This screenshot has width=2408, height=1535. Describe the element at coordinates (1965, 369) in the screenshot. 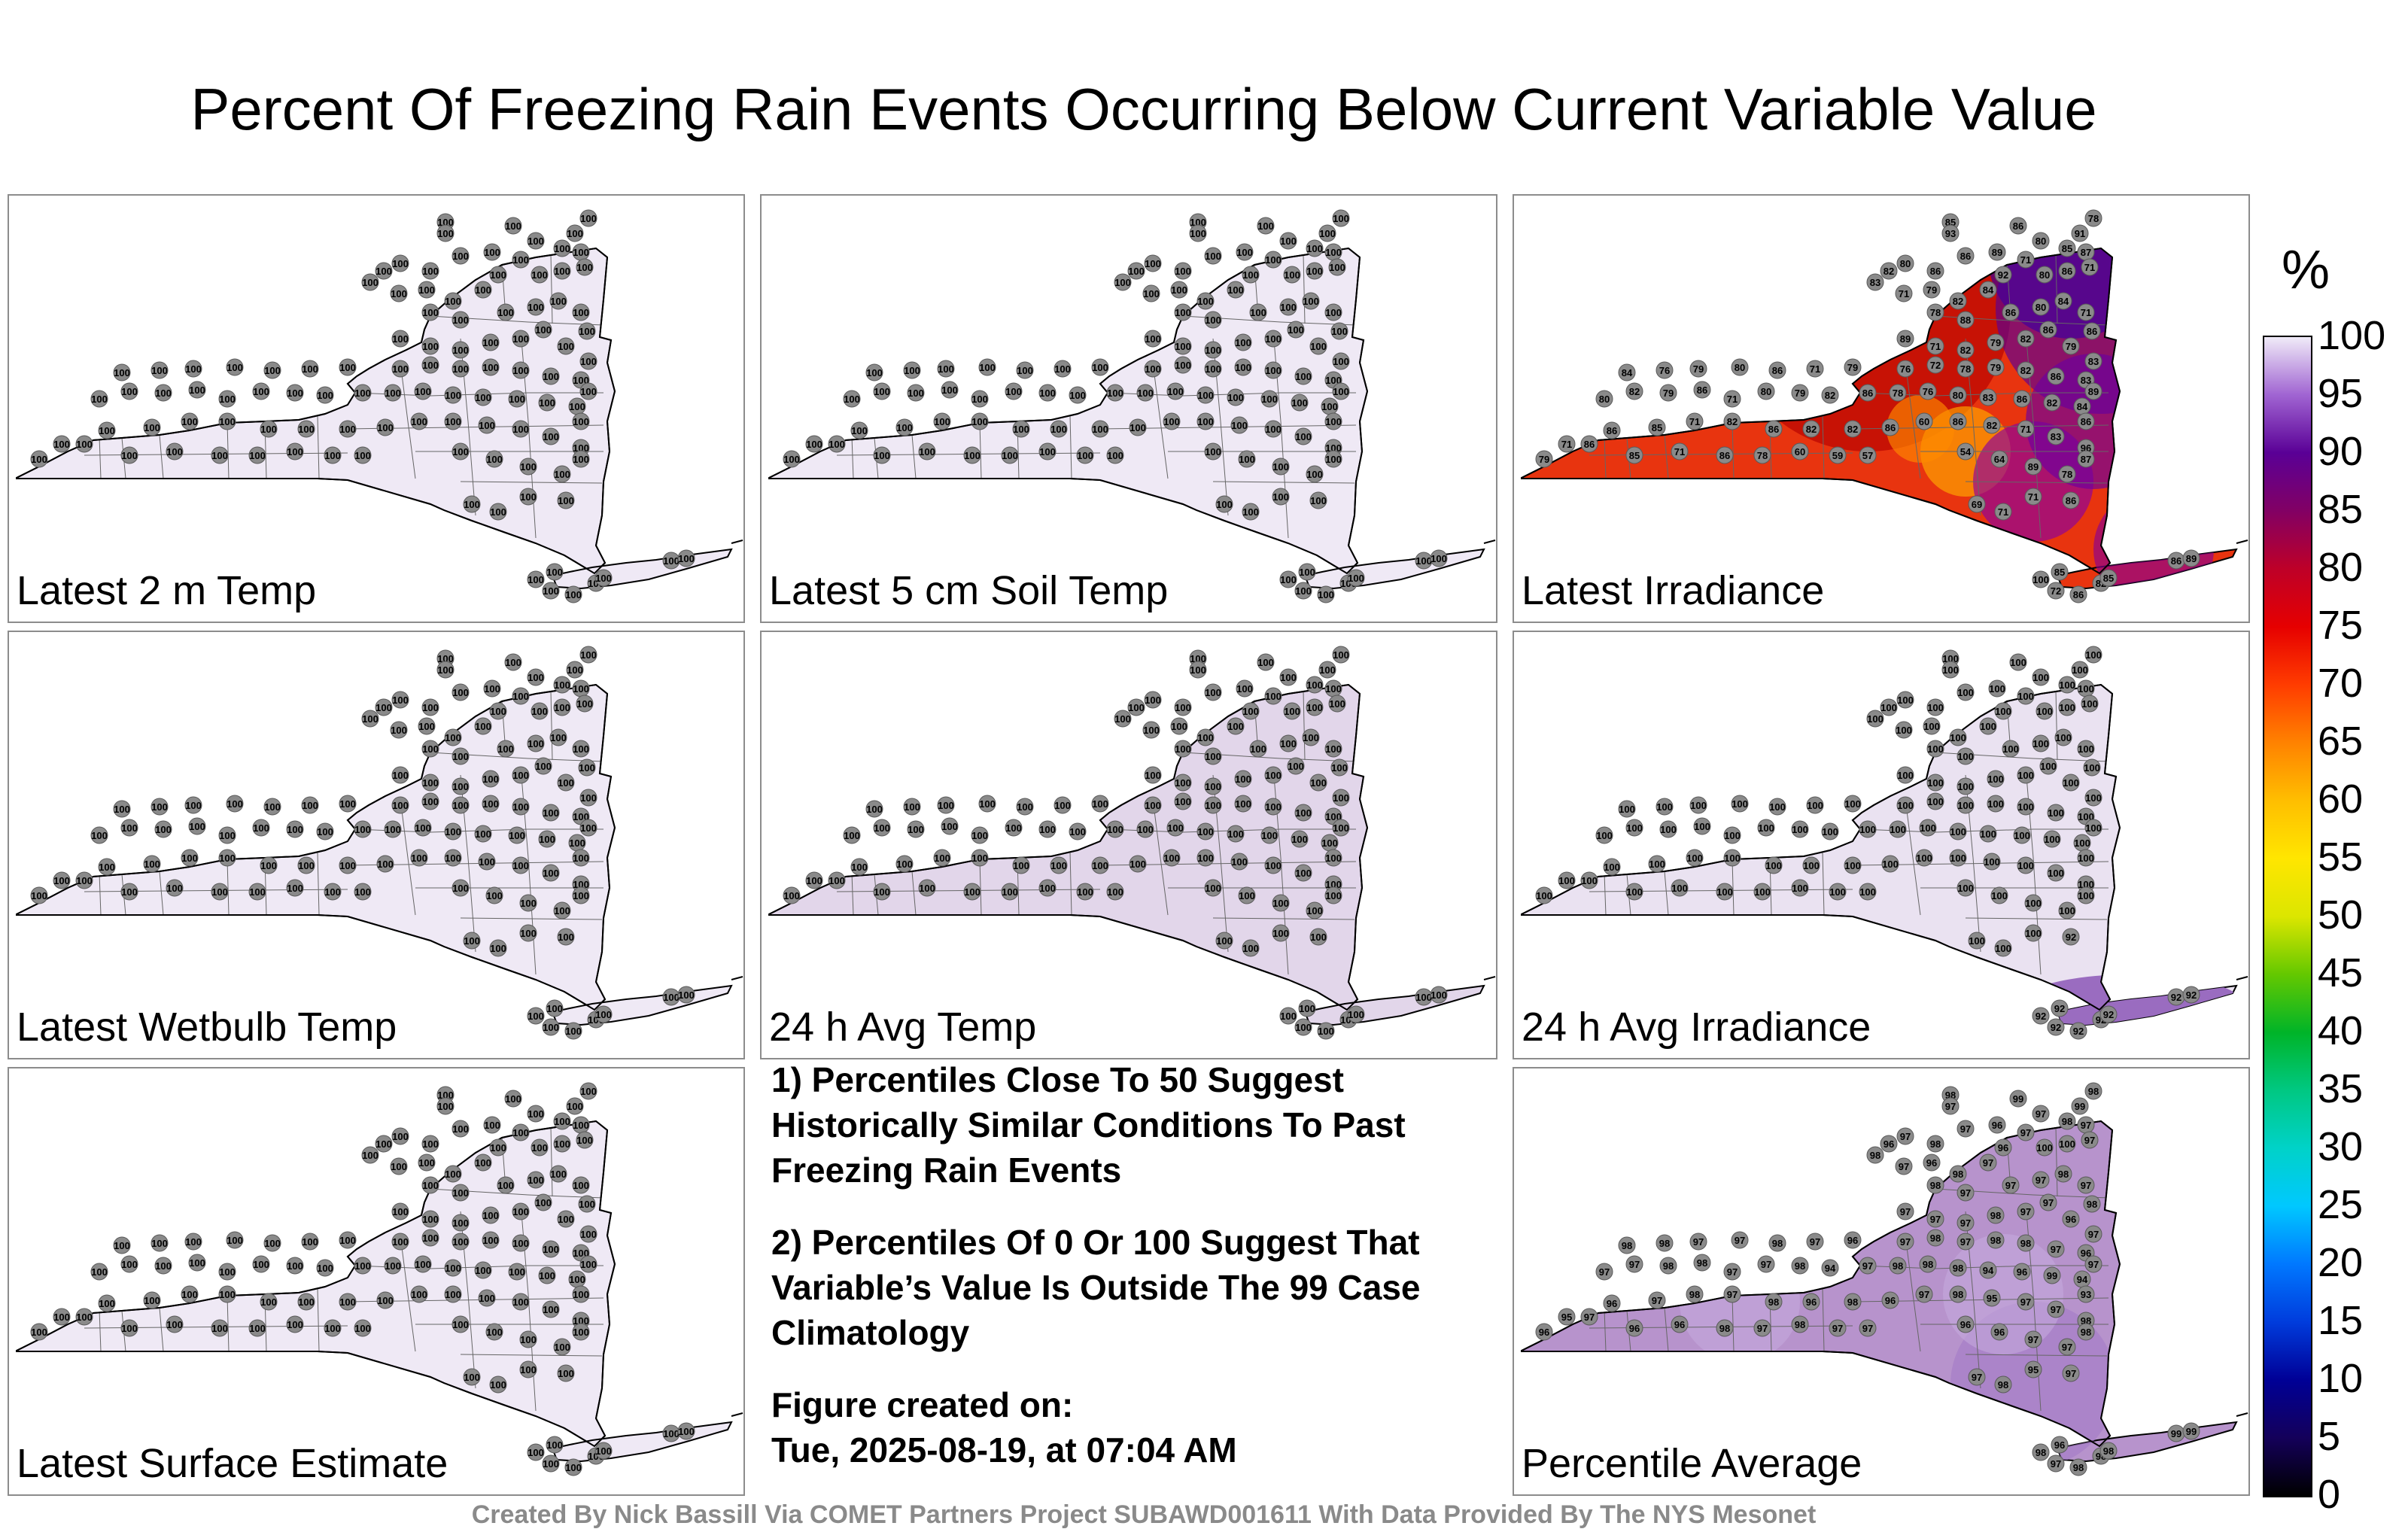

I see `station-value: 78` at that location.